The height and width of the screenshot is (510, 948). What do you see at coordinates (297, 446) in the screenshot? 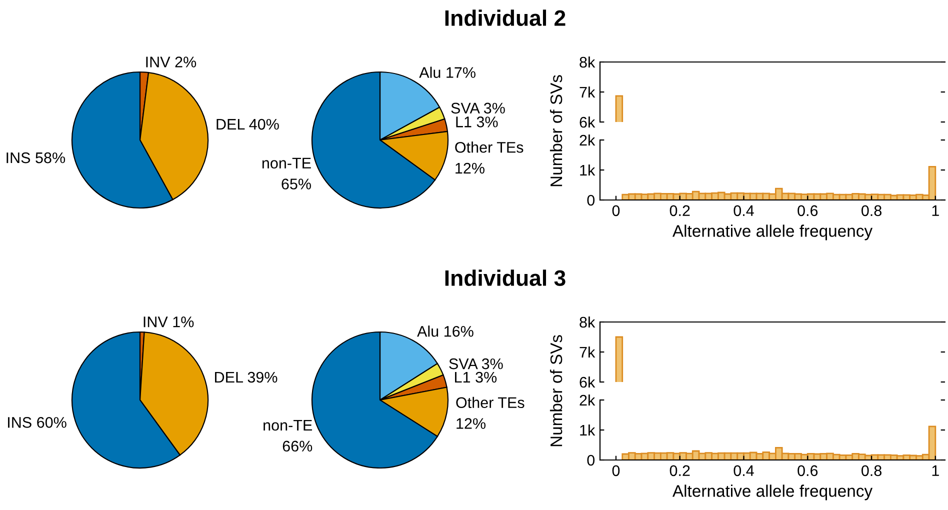
I see `data-label: 66%` at bounding box center [297, 446].